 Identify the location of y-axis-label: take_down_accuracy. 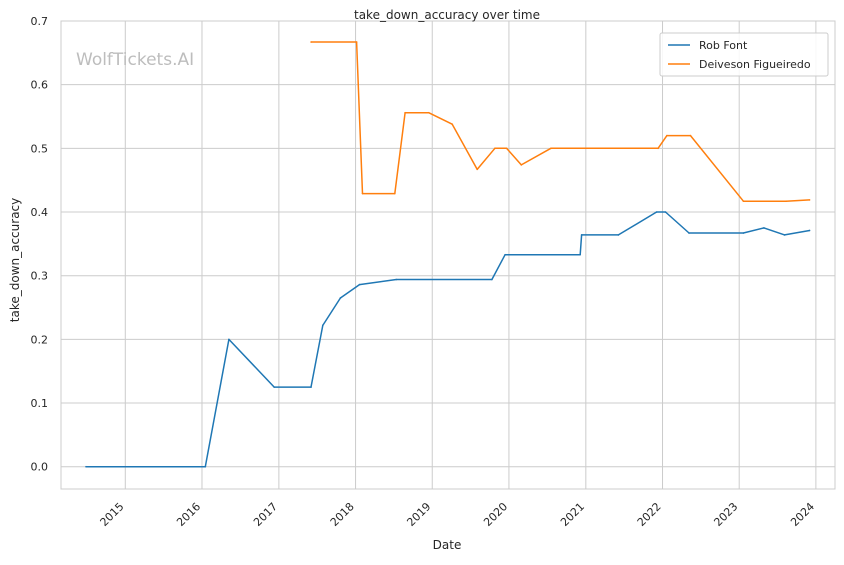
(15, 260).